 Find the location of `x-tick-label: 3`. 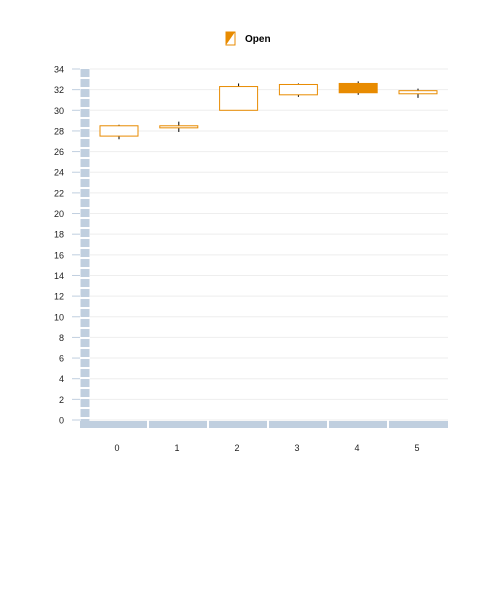

x-tick-label: 3 is located at coordinates (296, 448).